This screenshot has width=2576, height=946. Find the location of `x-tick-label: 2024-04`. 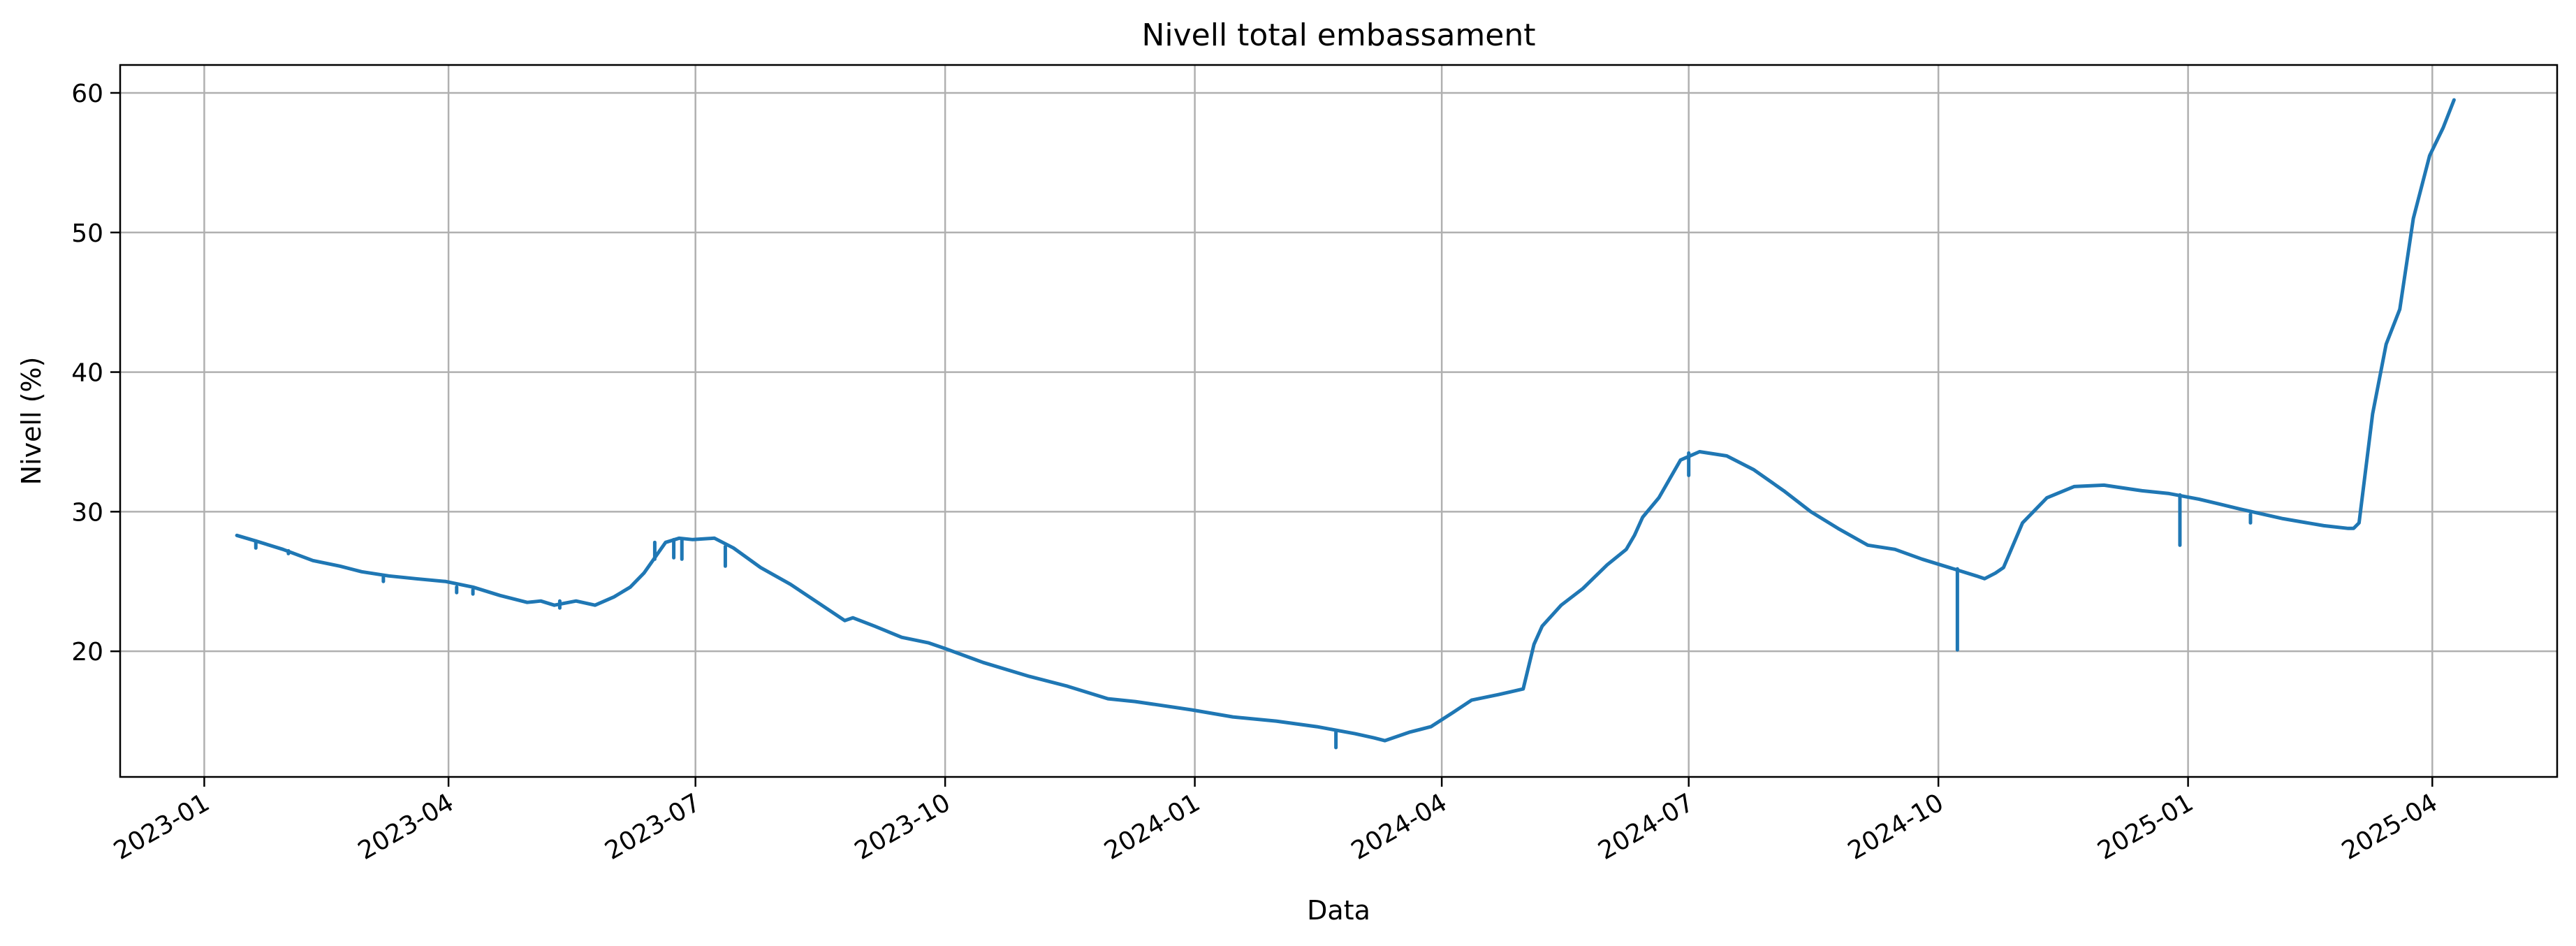

x-tick-label: 2024-04 is located at coordinates (1399, 827).